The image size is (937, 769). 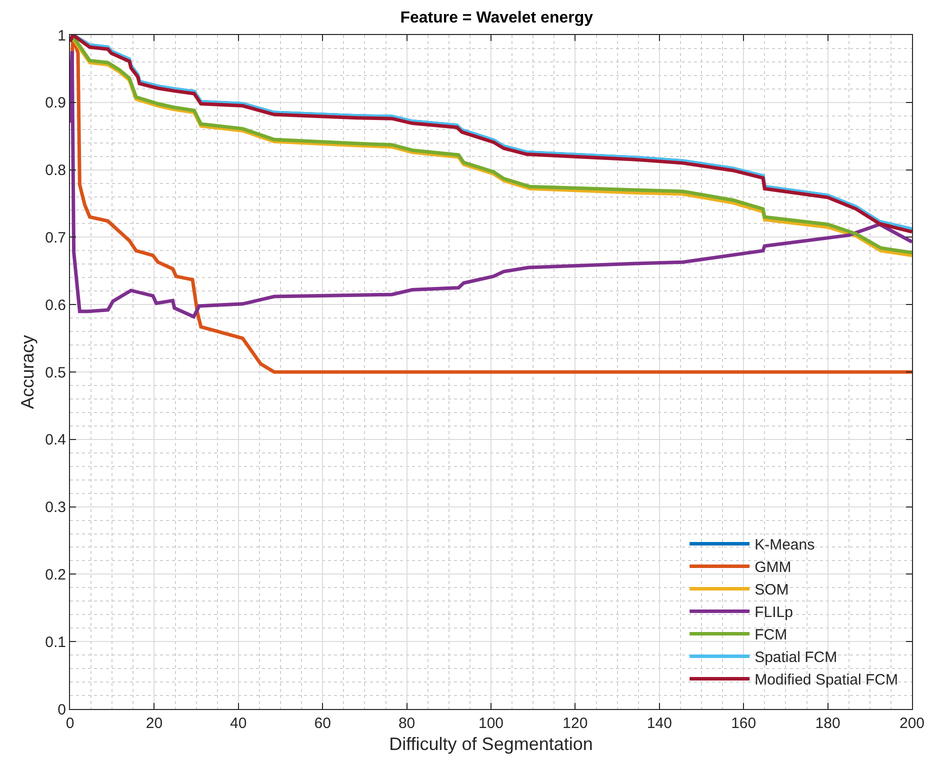 What do you see at coordinates (912, 723) in the screenshot?
I see `x-tick-label: 200` at bounding box center [912, 723].